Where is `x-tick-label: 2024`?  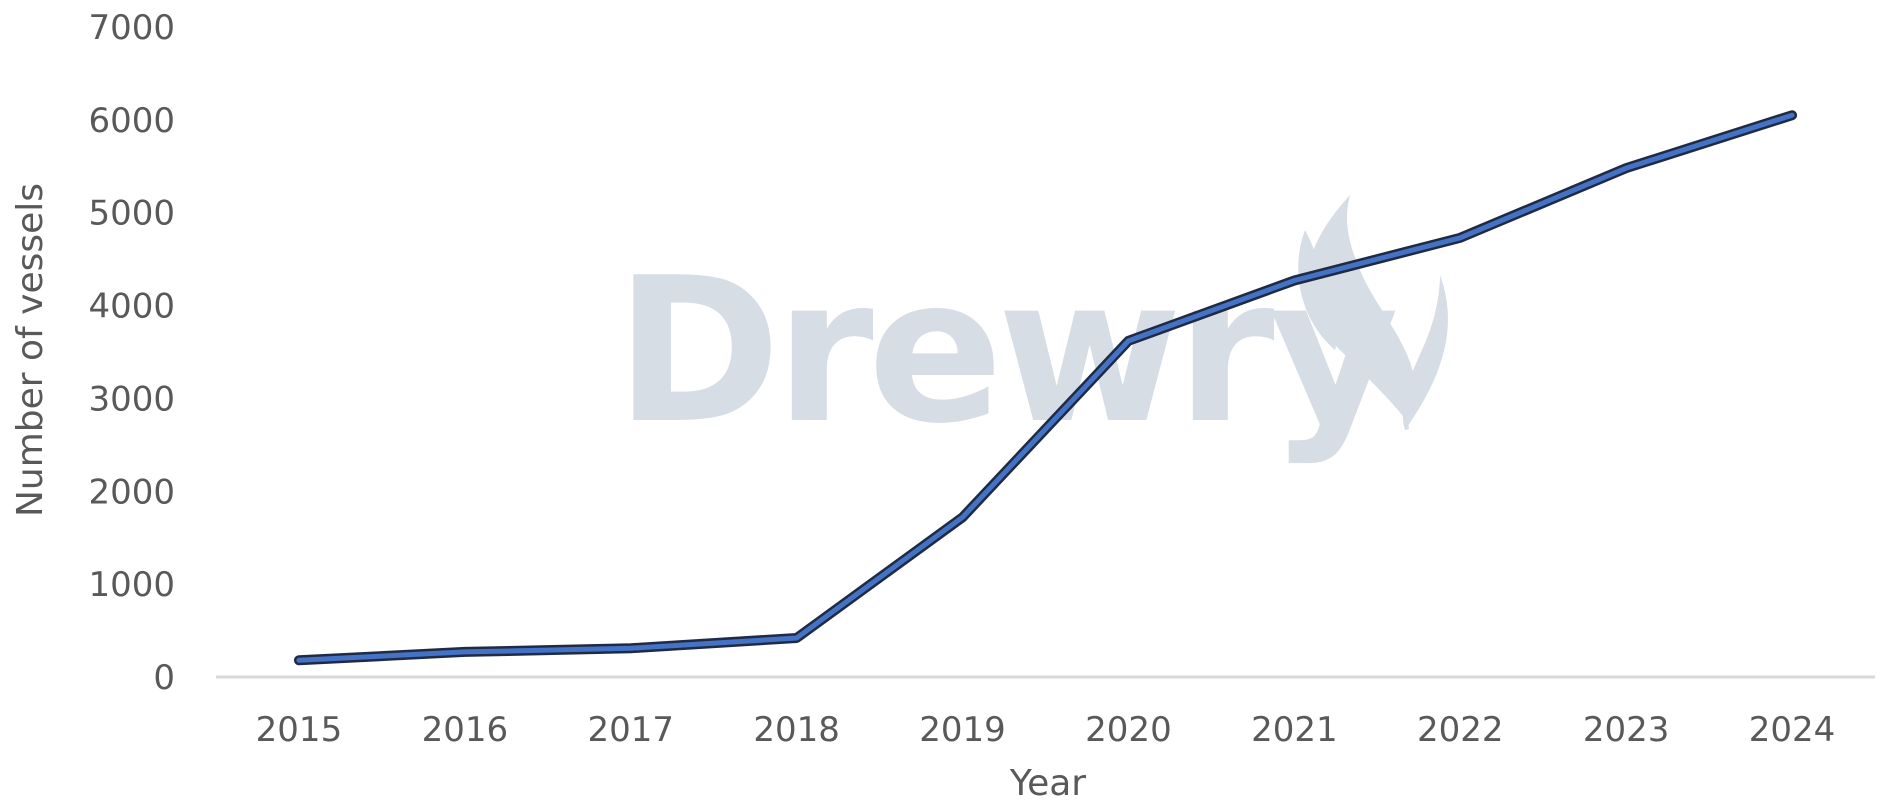 x-tick-label: 2024 is located at coordinates (1792, 730).